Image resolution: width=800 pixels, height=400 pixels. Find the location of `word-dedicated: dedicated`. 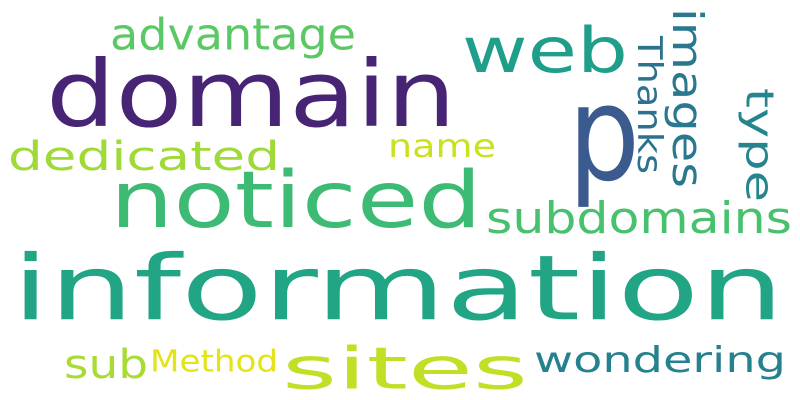

word-dedicated: dedicated is located at coordinates (144, 156).